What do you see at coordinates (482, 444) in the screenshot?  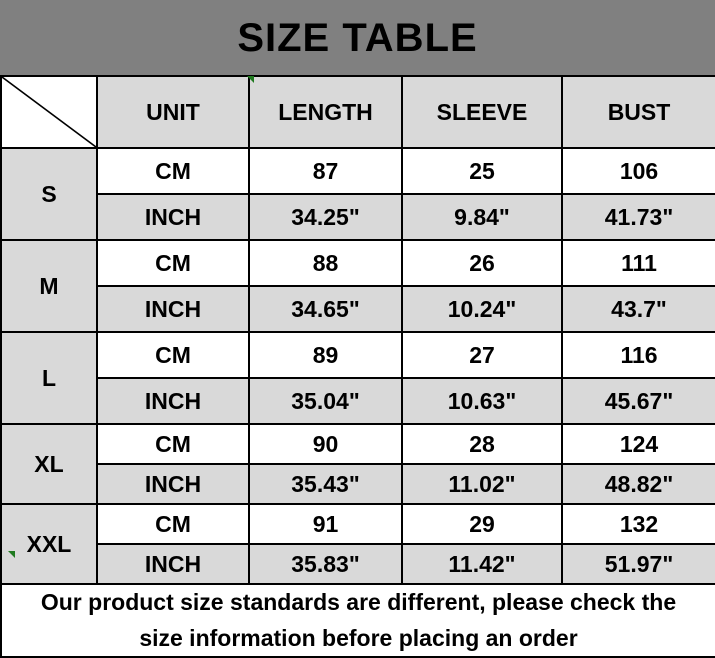 I see `cell-sleeve: 28` at bounding box center [482, 444].